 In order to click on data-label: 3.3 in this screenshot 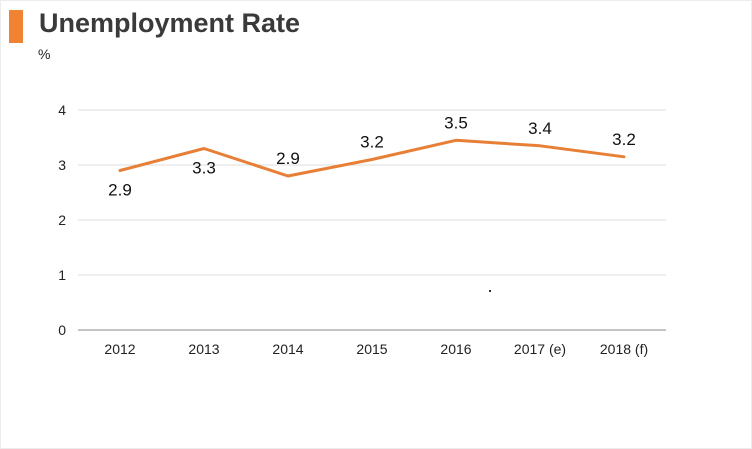, I will do `click(204, 168)`.